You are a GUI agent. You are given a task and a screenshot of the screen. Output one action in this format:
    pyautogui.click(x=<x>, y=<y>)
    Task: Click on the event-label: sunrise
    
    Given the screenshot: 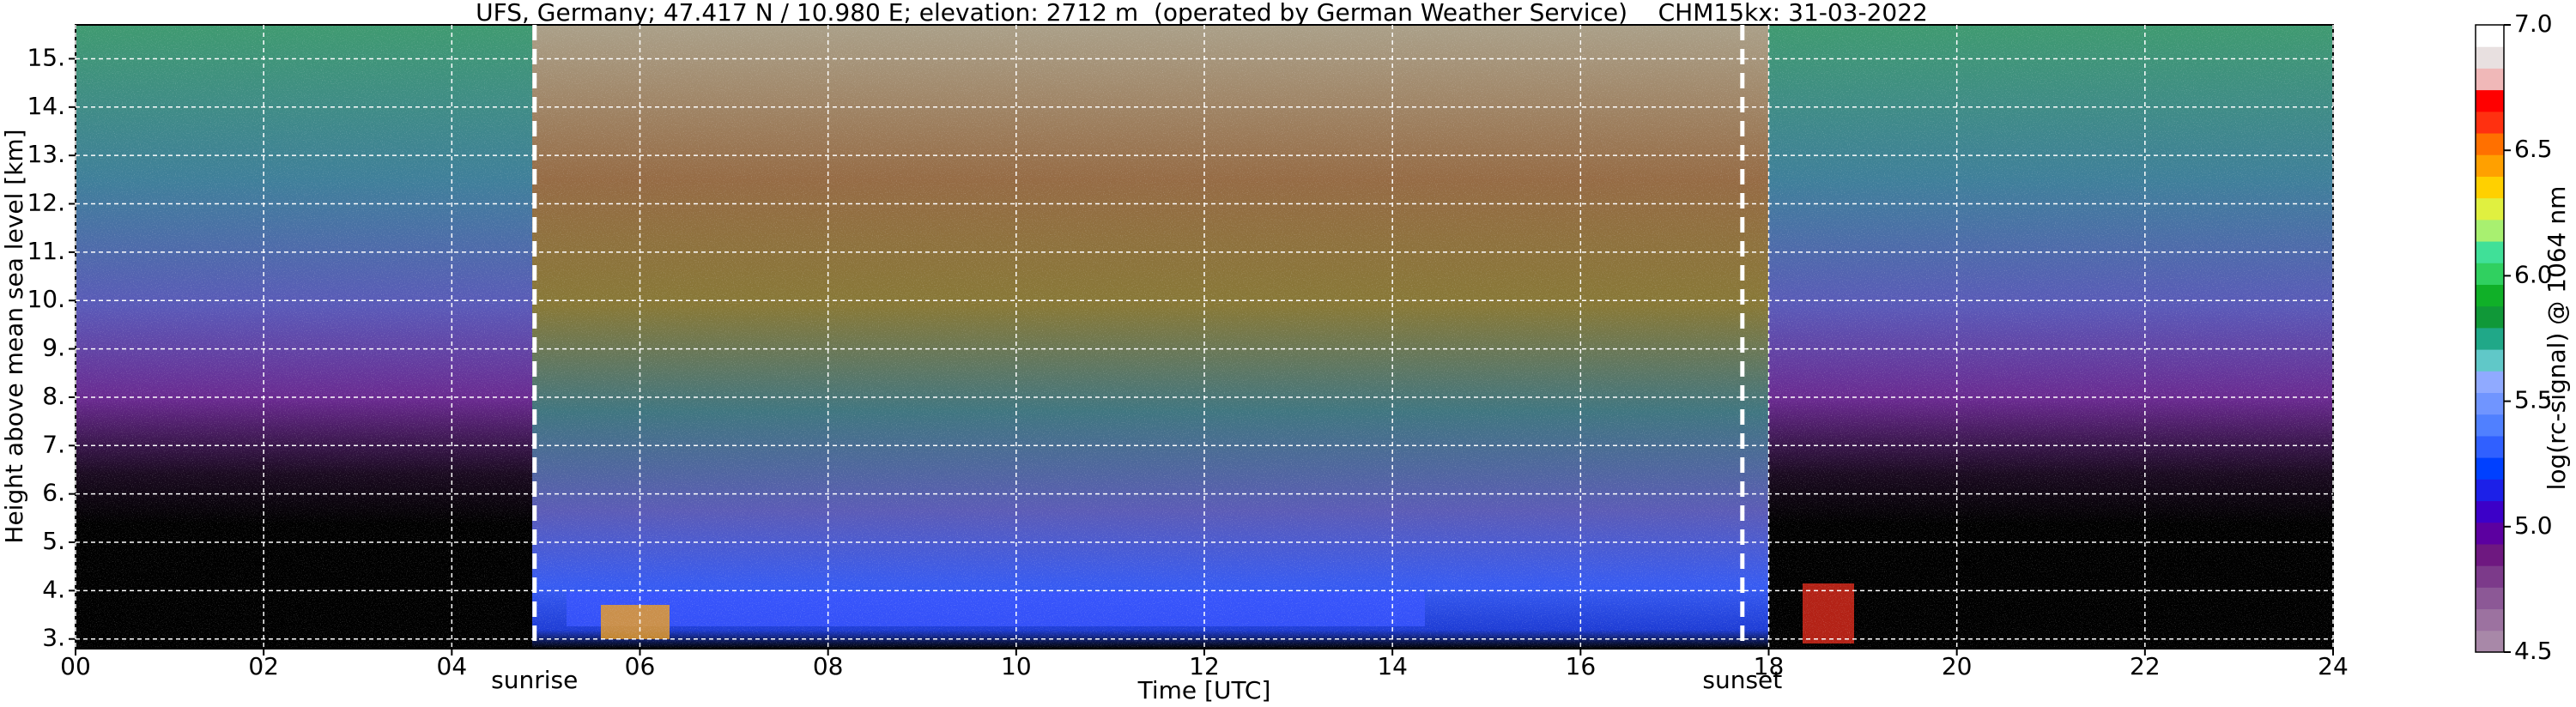 What is the action you would take?
    pyautogui.click(x=534, y=680)
    